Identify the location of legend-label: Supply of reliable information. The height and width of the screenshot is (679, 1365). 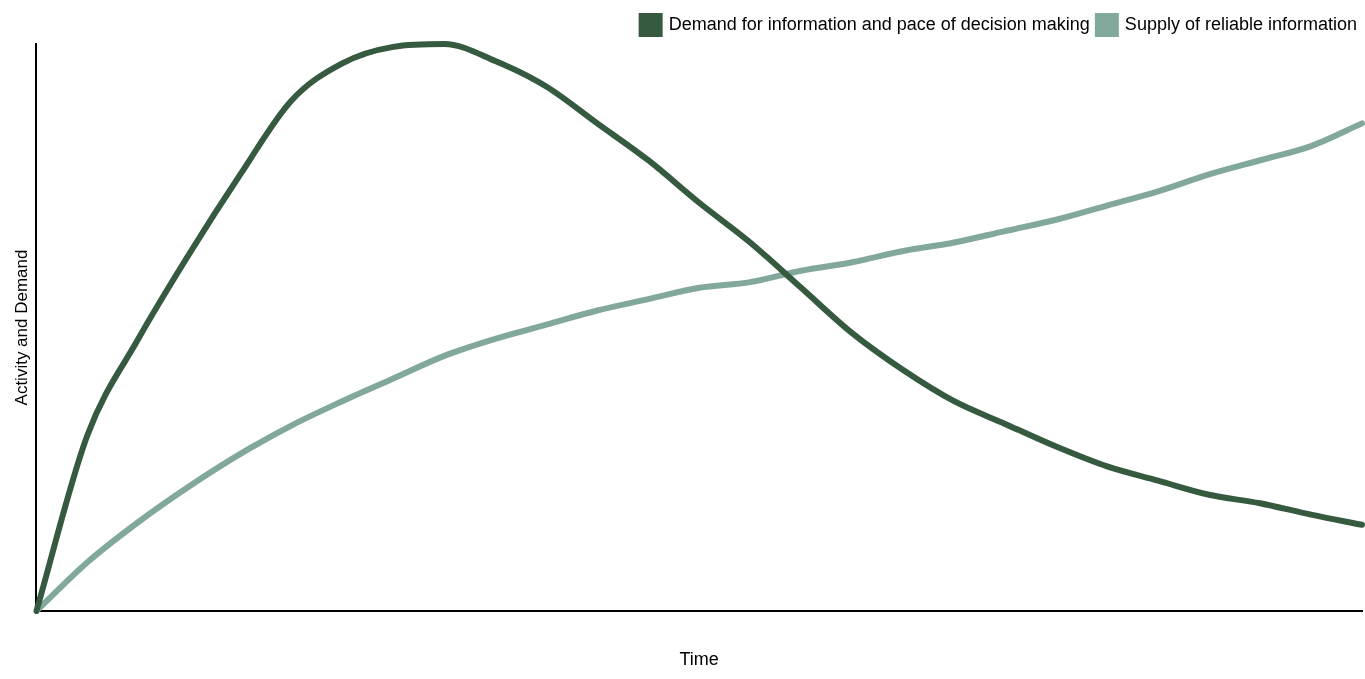
(1241, 23).